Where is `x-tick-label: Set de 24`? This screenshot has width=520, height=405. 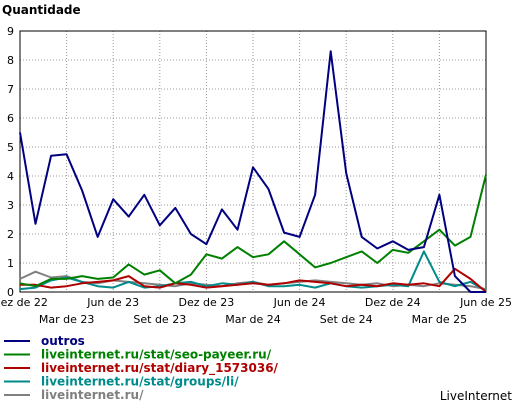 x-tick-label: Set de 24 is located at coordinates (346, 319).